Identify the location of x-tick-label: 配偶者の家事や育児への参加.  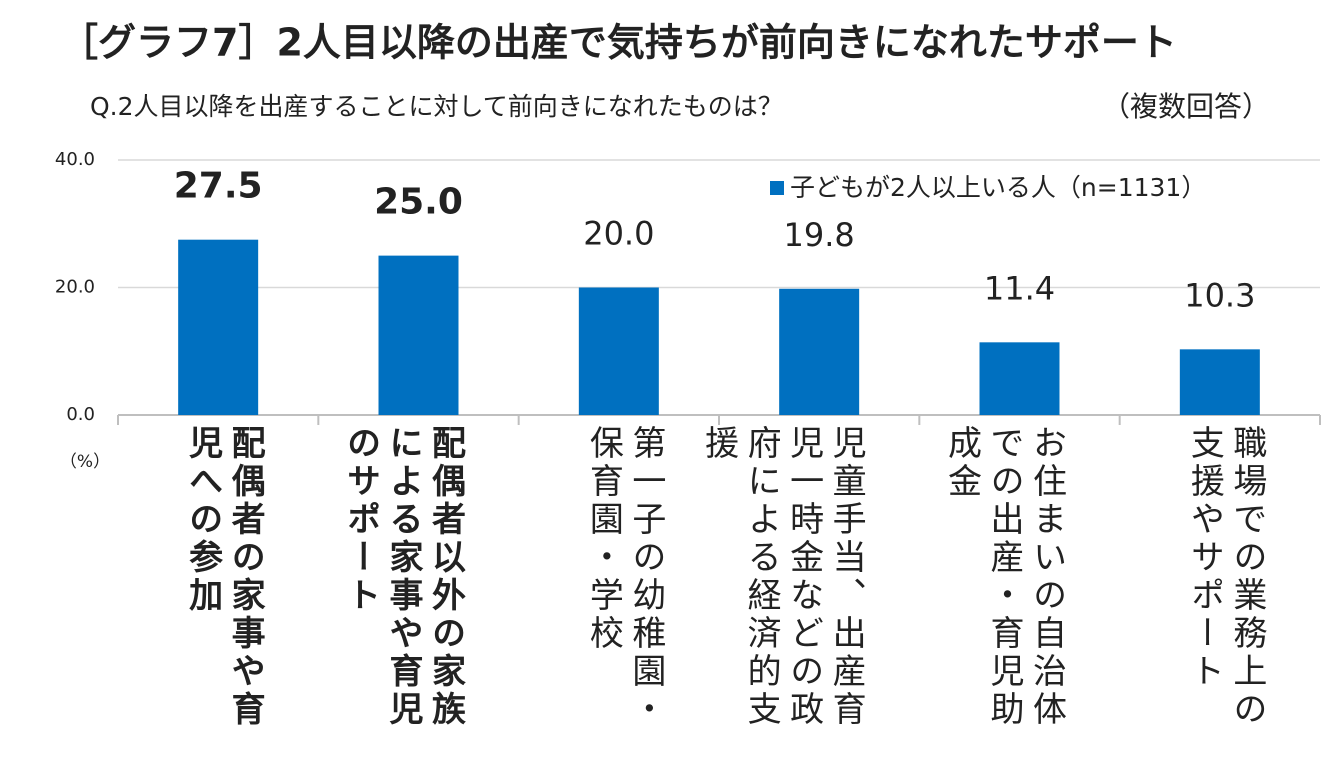
(224, 577).